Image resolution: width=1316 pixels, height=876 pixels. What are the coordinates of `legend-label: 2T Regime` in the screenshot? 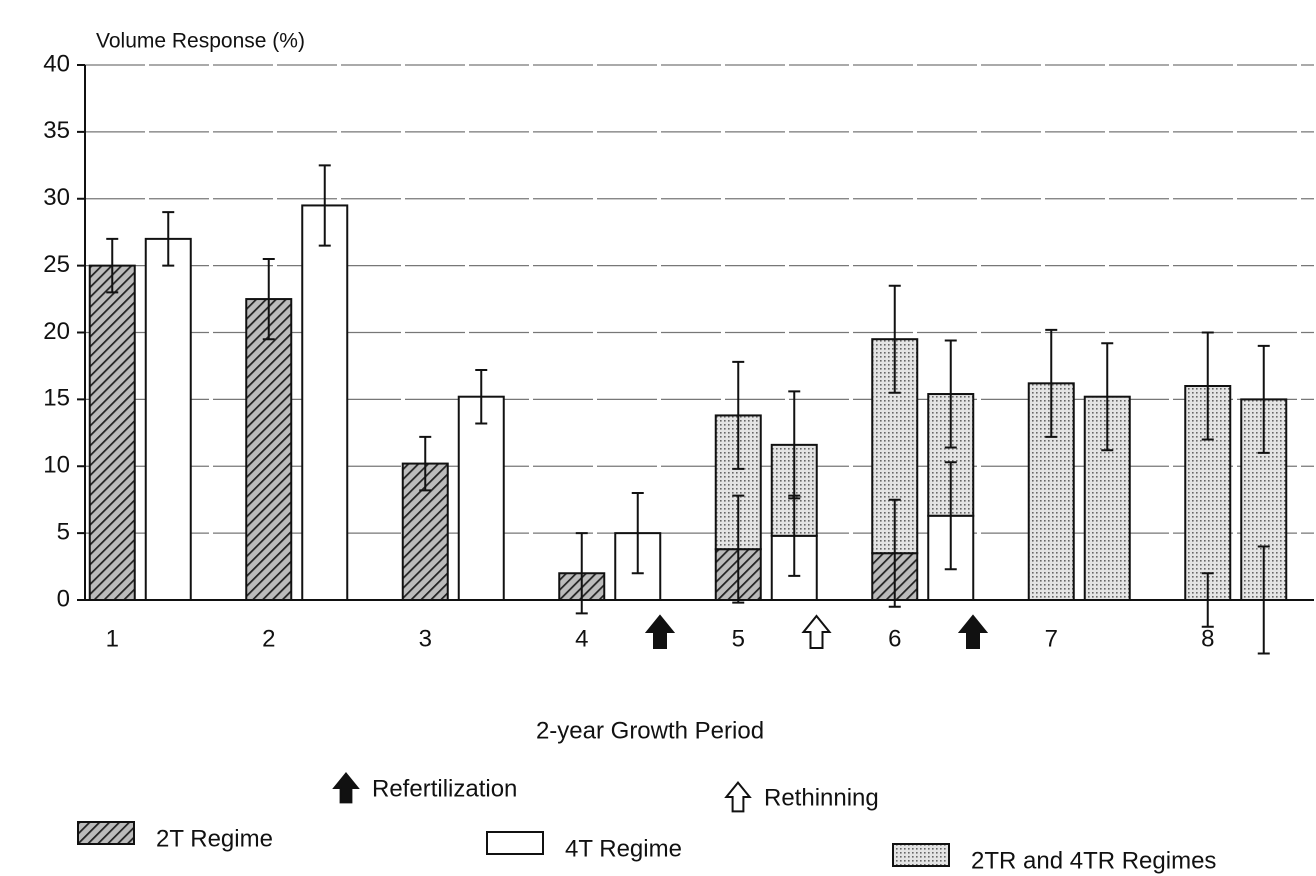 It's located at (214, 838).